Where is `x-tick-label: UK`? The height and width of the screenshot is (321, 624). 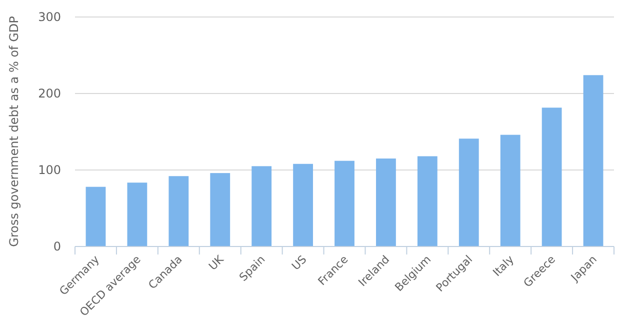
x-tick-label: UK is located at coordinates (216, 262).